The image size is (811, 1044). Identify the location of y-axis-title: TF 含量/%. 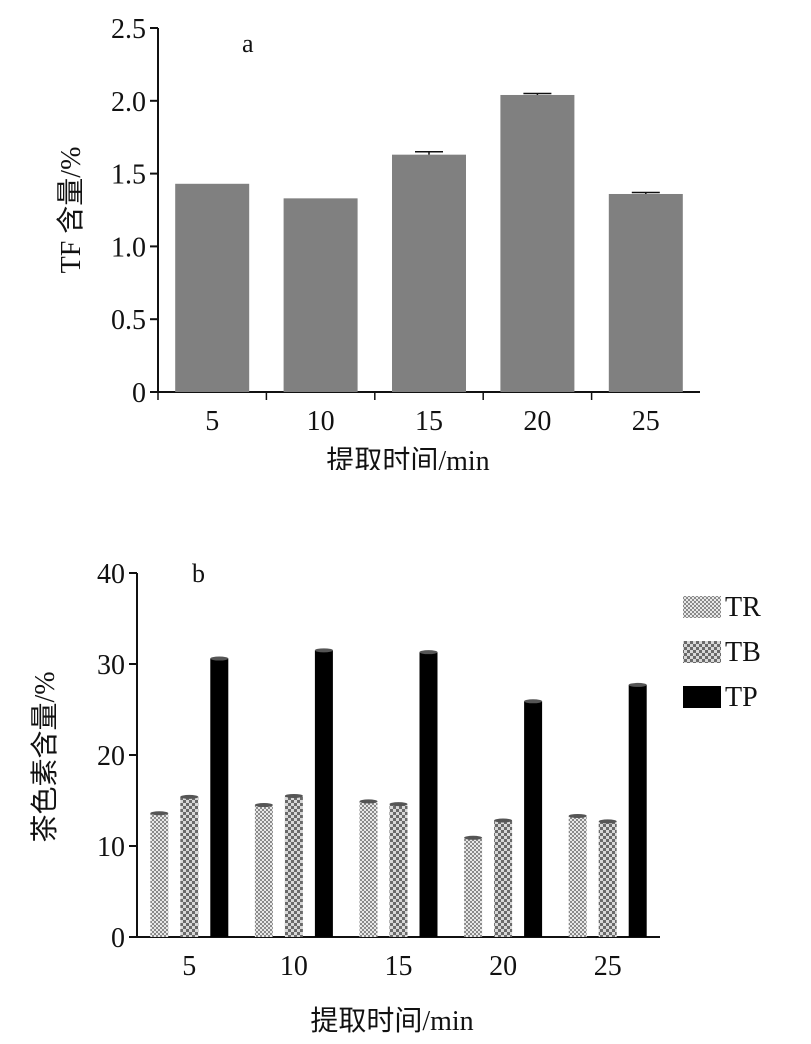
(71, 210).